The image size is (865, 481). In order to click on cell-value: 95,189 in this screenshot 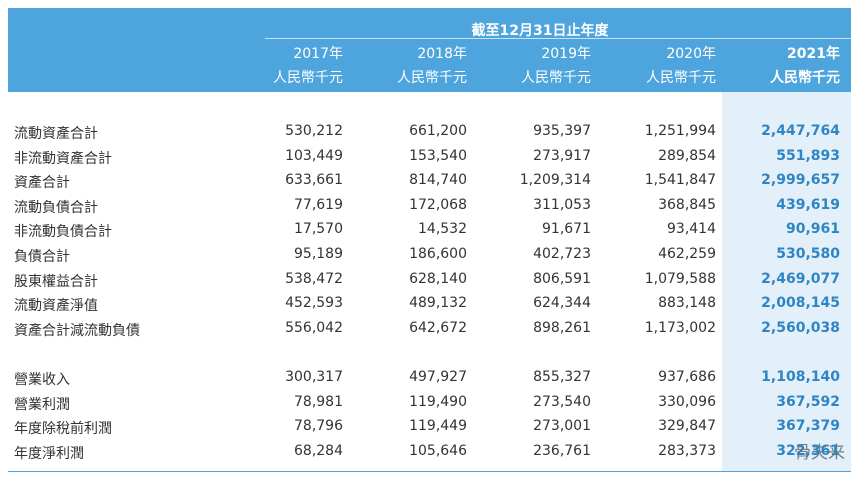, I will do `click(318, 254)`.